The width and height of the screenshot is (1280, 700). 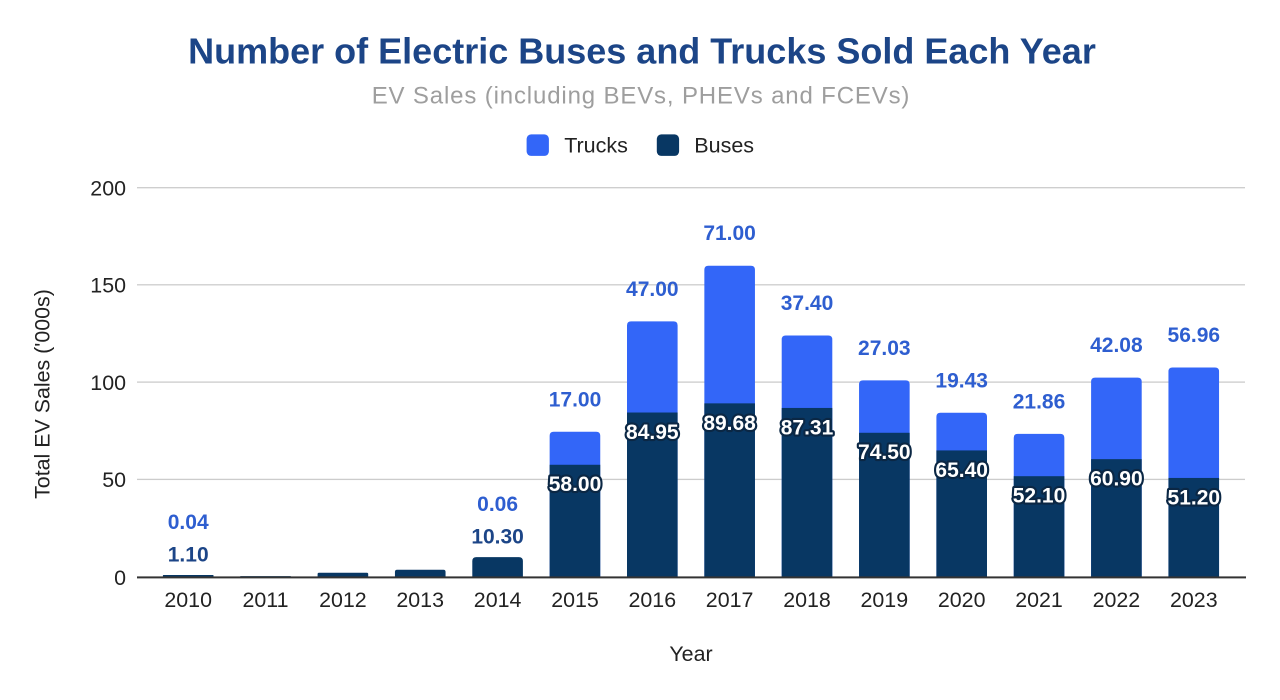 What do you see at coordinates (807, 427) in the screenshot?
I see `svg-text: 87.31` at bounding box center [807, 427].